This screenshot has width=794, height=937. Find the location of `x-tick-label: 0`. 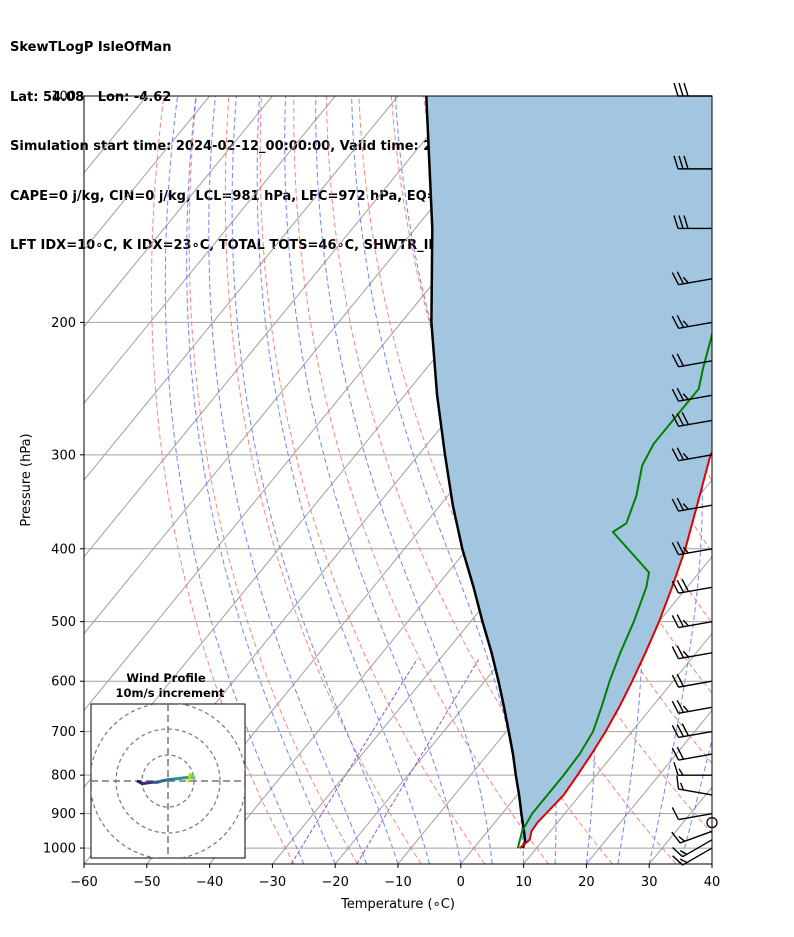

x-tick-label: 0 is located at coordinates (461, 882).